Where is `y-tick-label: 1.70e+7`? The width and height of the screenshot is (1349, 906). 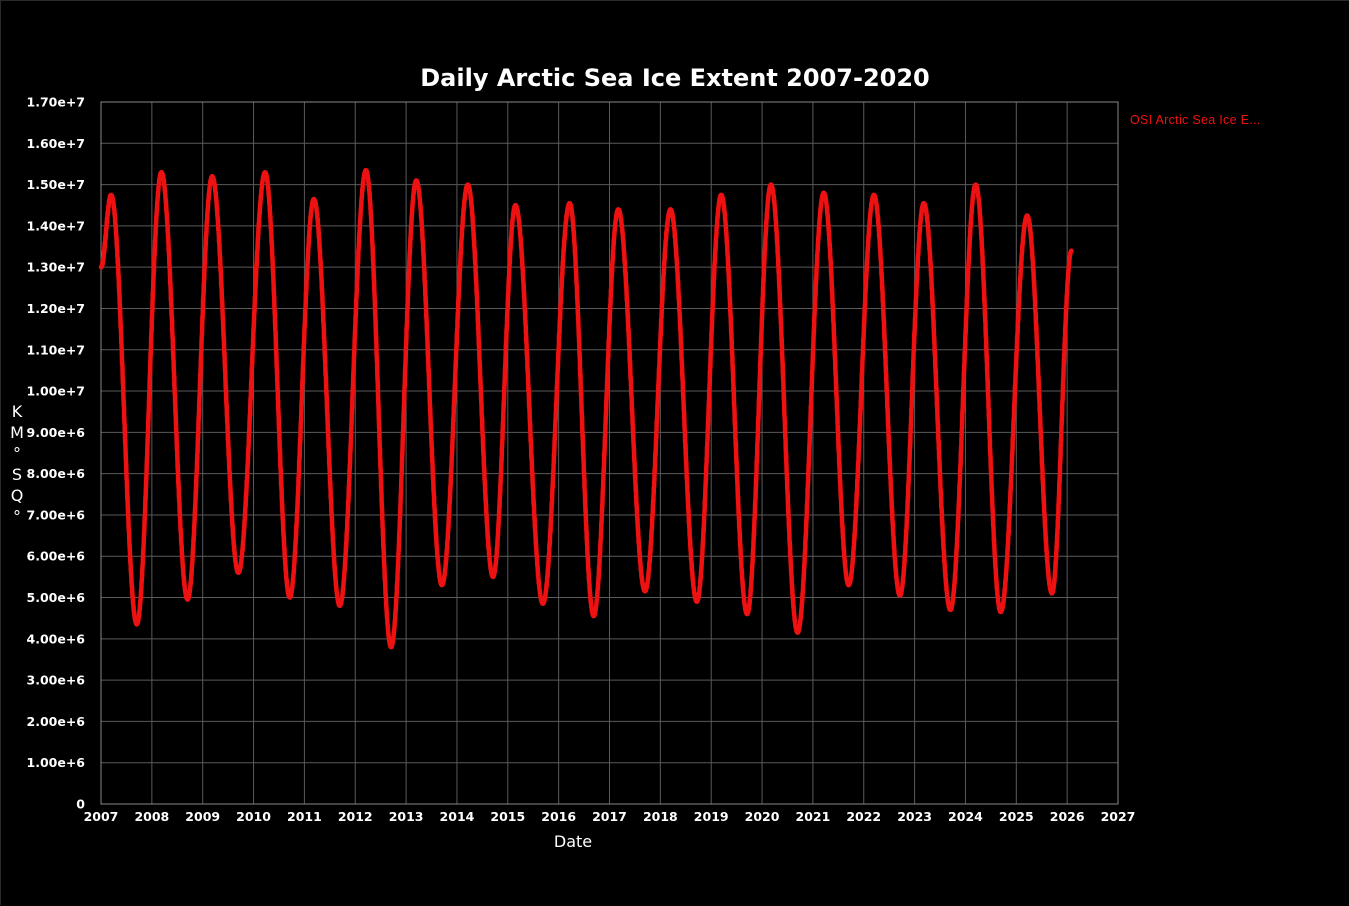 y-tick-label: 1.70e+7 is located at coordinates (56, 102).